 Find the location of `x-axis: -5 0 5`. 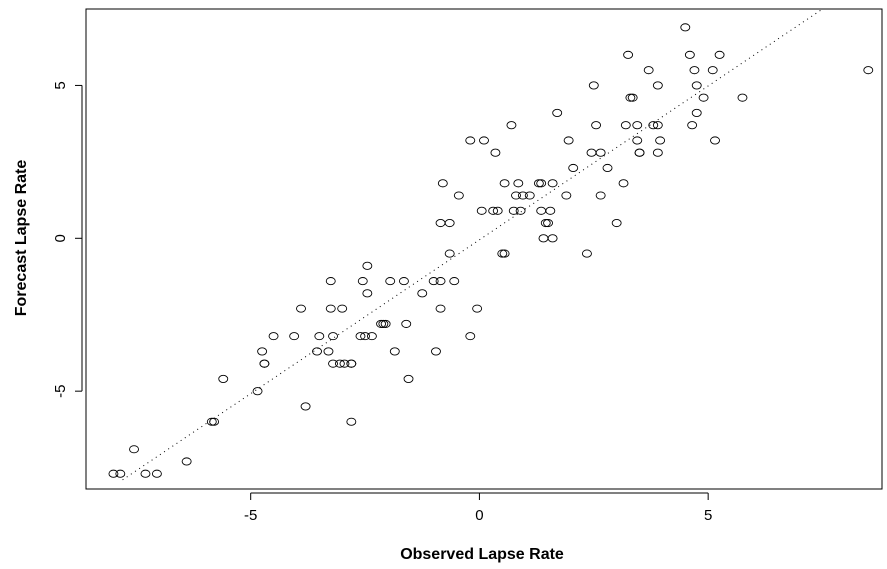

x-axis: -5 0 5 is located at coordinates (478, 508).